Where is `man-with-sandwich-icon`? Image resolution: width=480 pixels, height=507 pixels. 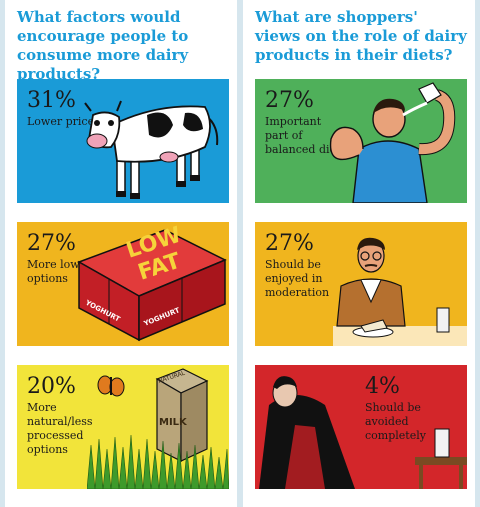
man-with-sandwich-icon is located at coordinates (400, 291).